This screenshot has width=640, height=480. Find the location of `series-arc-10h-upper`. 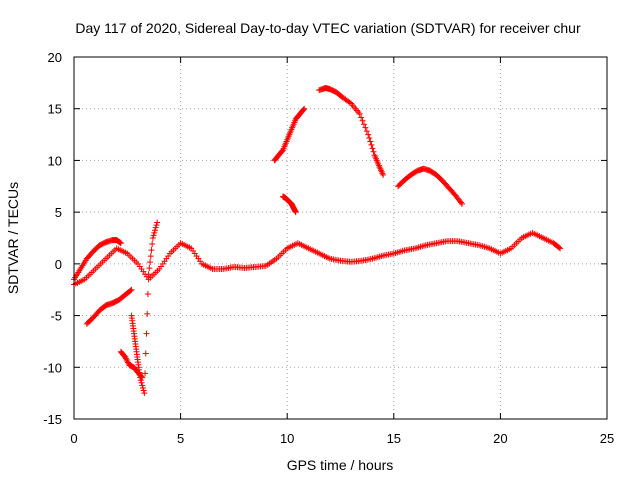

series-arc-10h-upper is located at coordinates (289, 134).